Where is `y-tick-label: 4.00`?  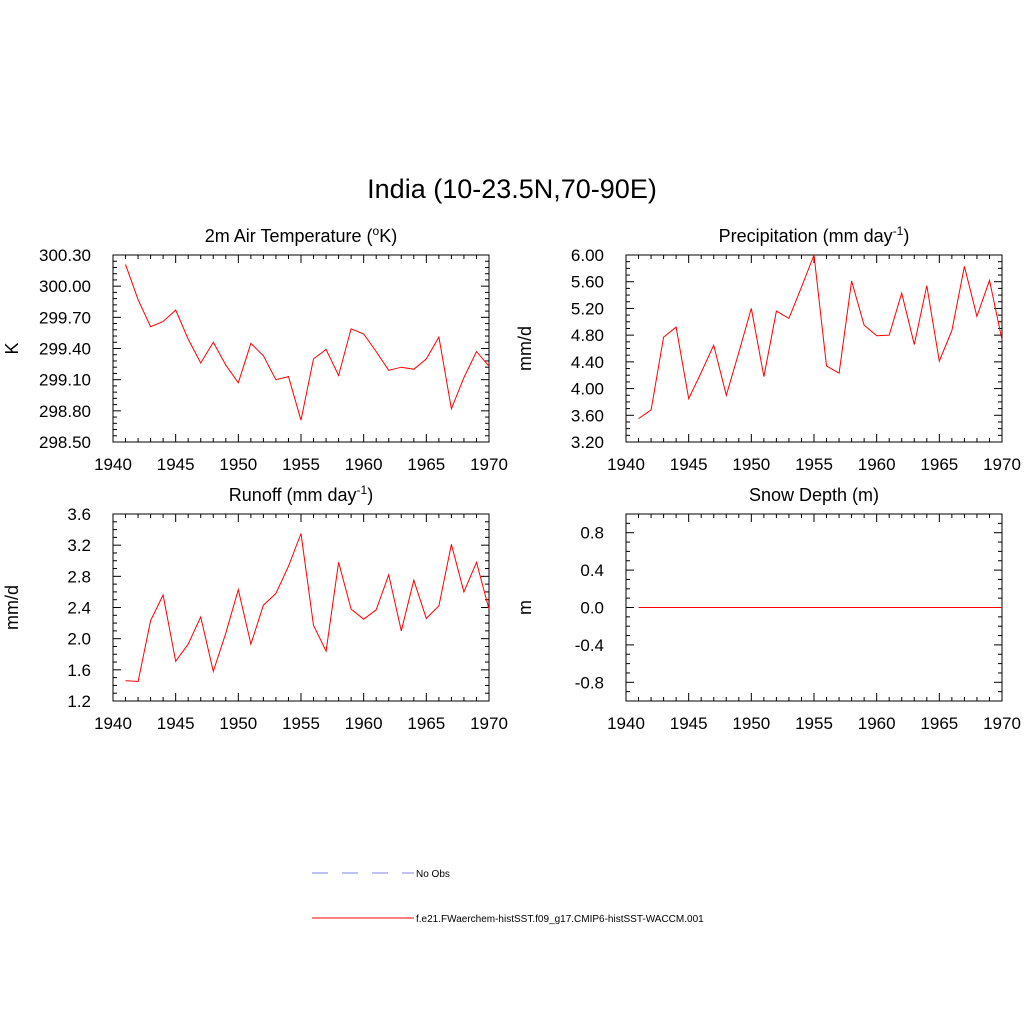
y-tick-label: 4.00 is located at coordinates (587, 389).